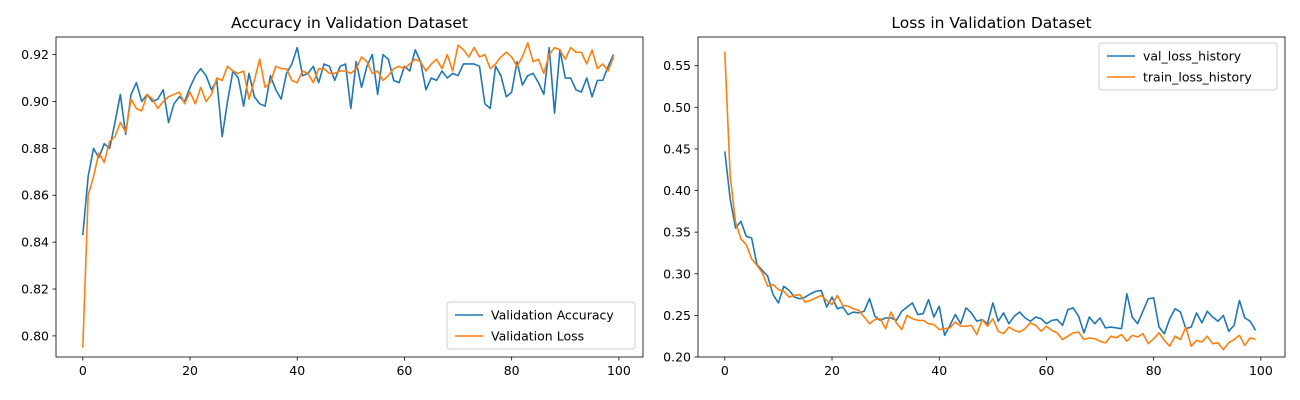 The height and width of the screenshot is (400, 1300). I want to click on loss-y-tick-label: 0.25, so click(677, 315).